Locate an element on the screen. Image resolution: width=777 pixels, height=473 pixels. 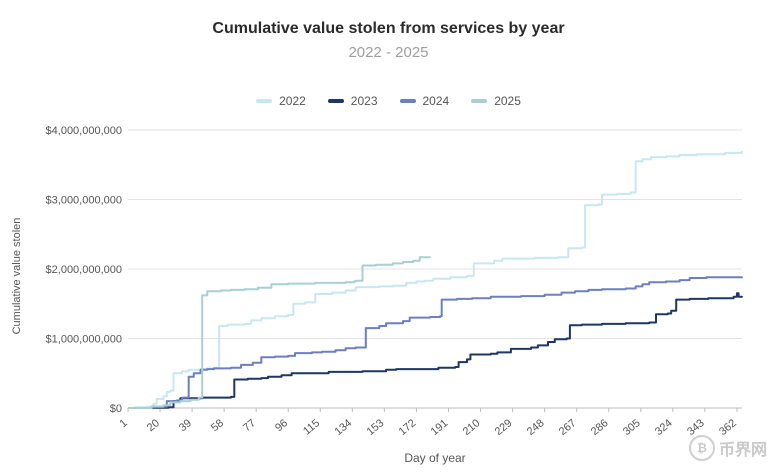
x-tick-label: 210 is located at coordinates (472, 427).